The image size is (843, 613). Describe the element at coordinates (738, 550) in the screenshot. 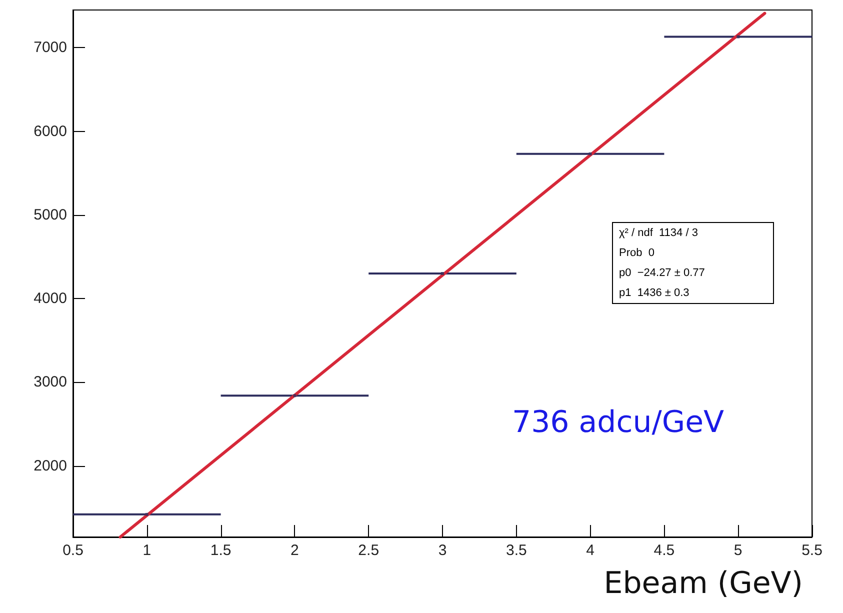

I see `x-tick-label: 5` at that location.